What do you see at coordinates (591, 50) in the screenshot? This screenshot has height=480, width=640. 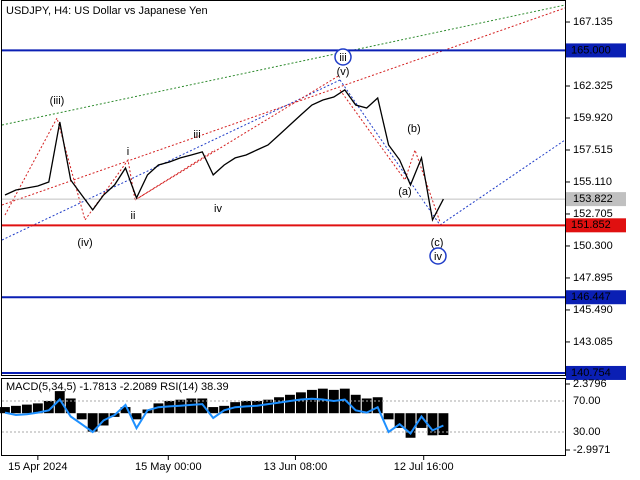 I see `level-label: 165.000` at bounding box center [591, 50].